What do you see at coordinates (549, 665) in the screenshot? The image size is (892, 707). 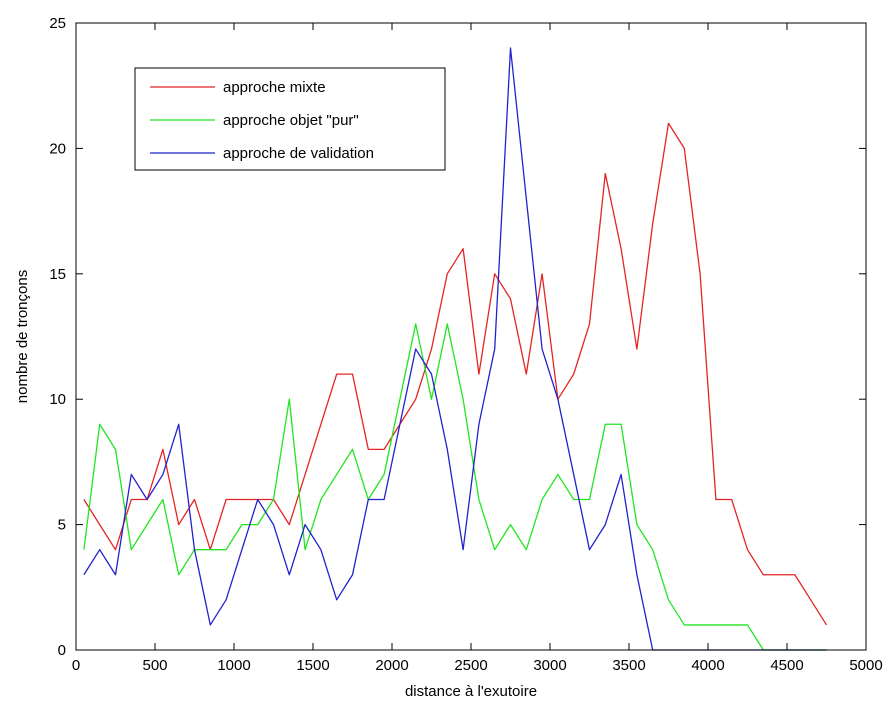 I see `x-tick-label: 3000` at bounding box center [549, 665].